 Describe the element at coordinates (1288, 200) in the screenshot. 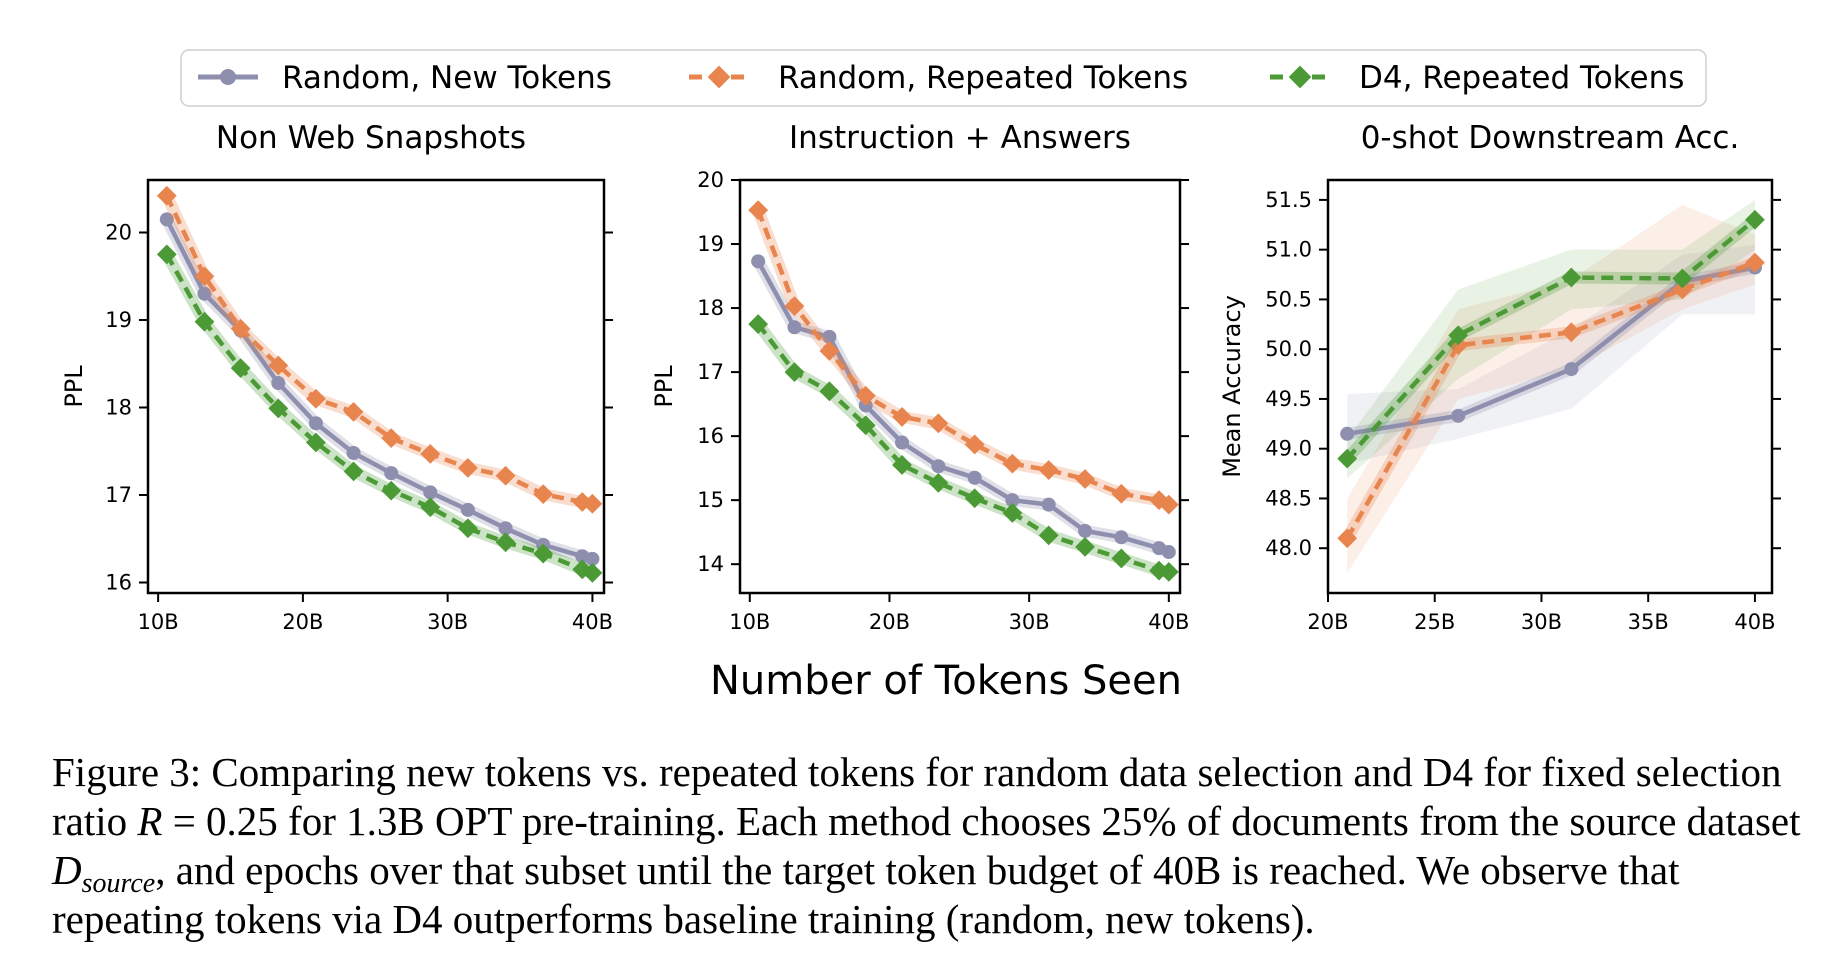

I see `y-tick-label: 51.5` at that location.